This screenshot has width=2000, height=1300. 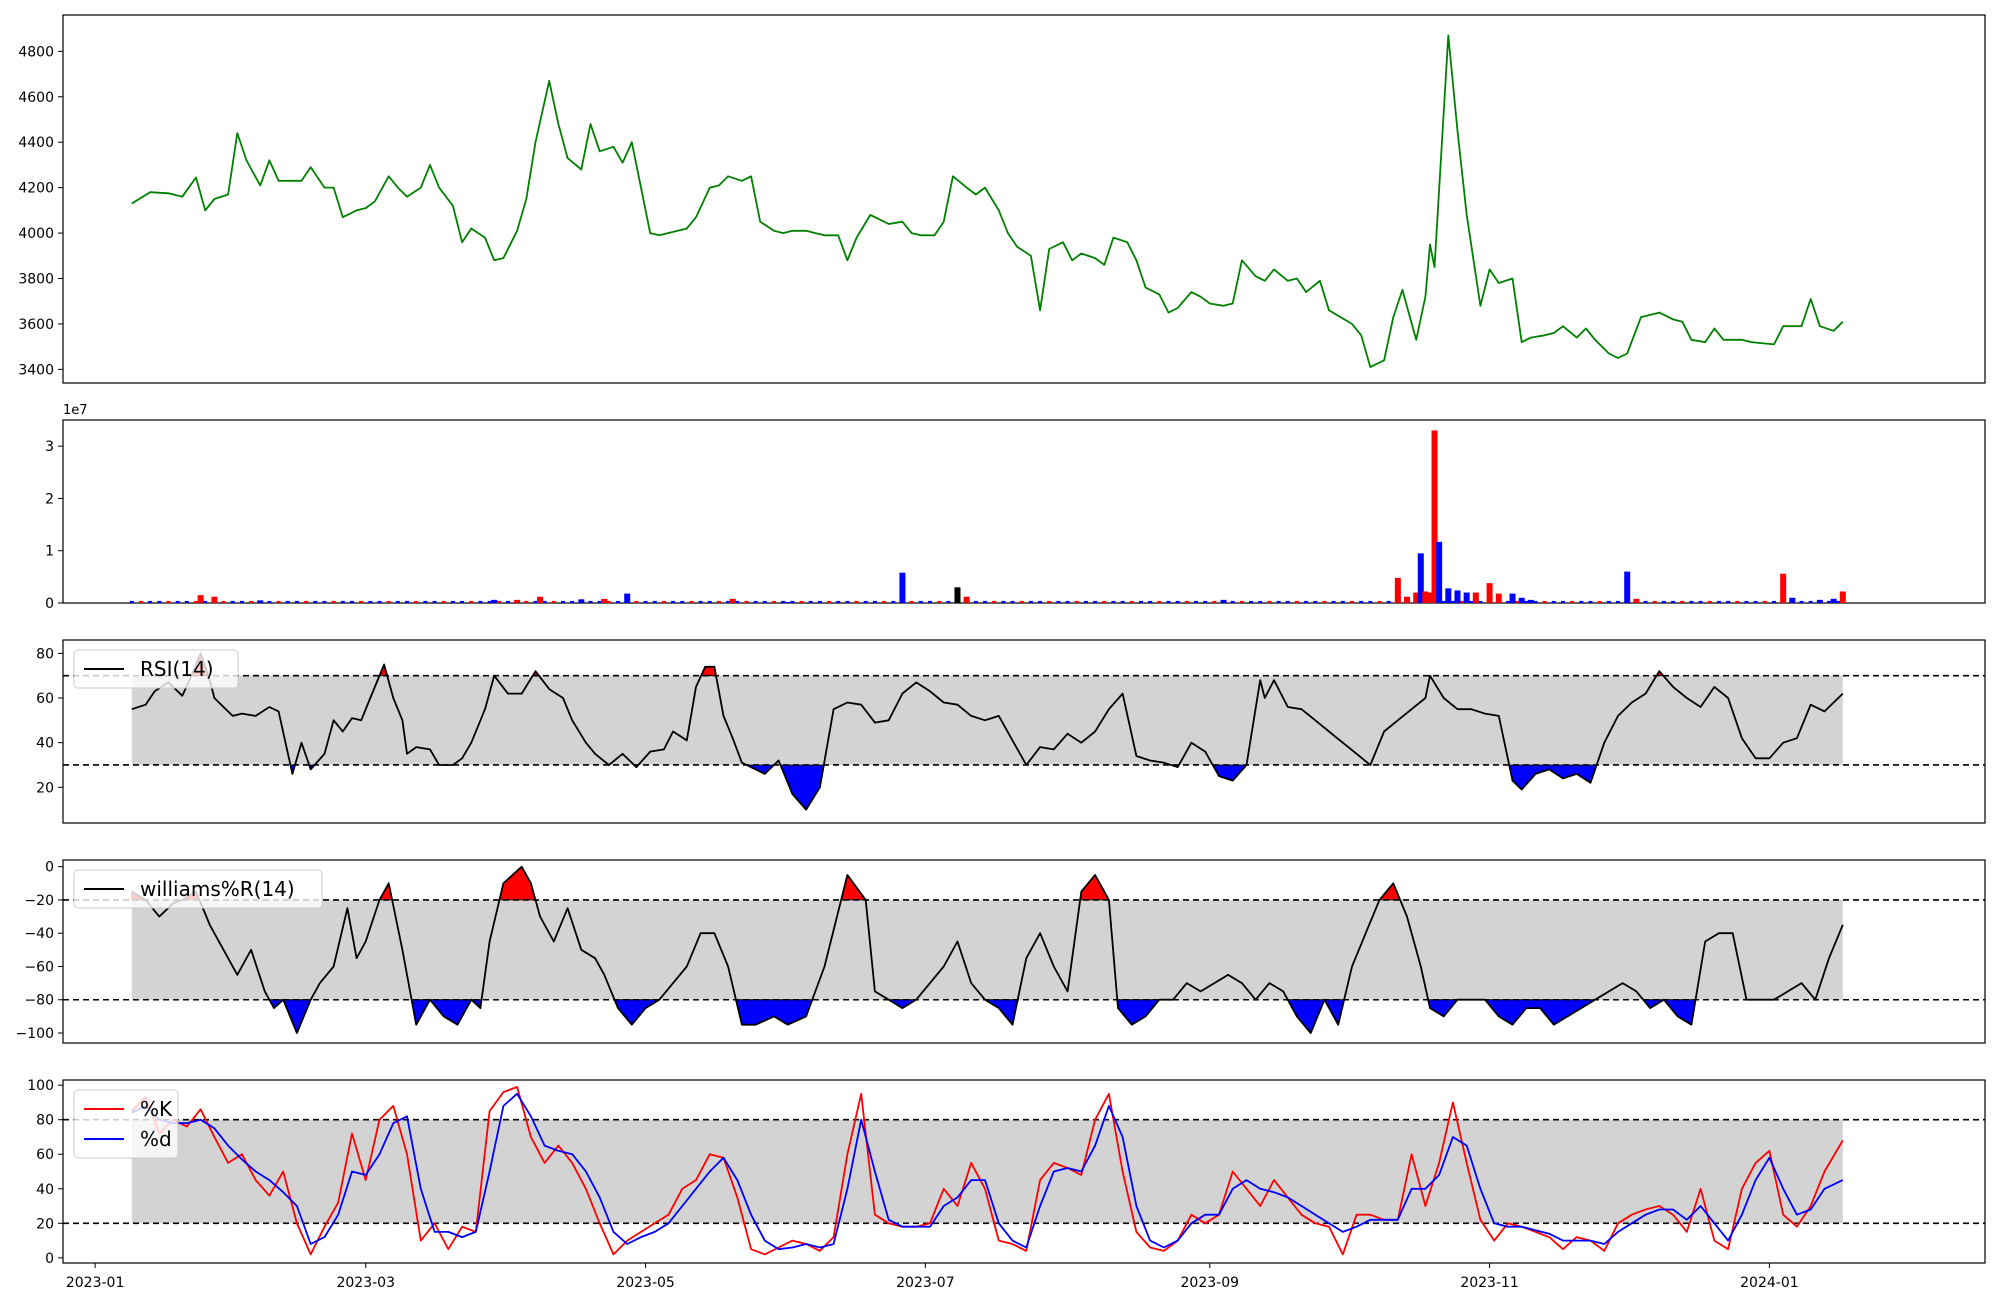 I want to click on williams-y-tick-label: −60, so click(x=39, y=967).